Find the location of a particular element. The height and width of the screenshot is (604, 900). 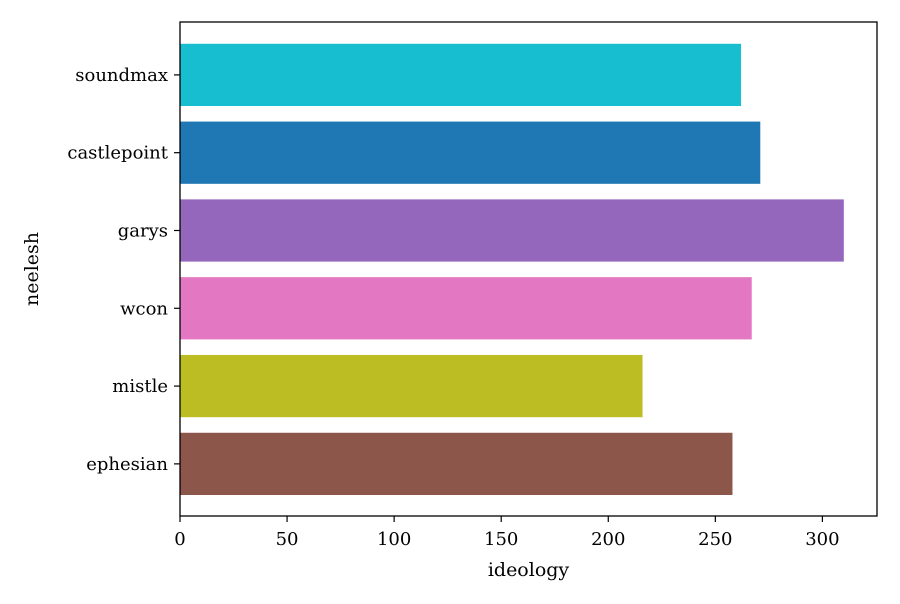

bar-mistle is located at coordinates (411, 386).